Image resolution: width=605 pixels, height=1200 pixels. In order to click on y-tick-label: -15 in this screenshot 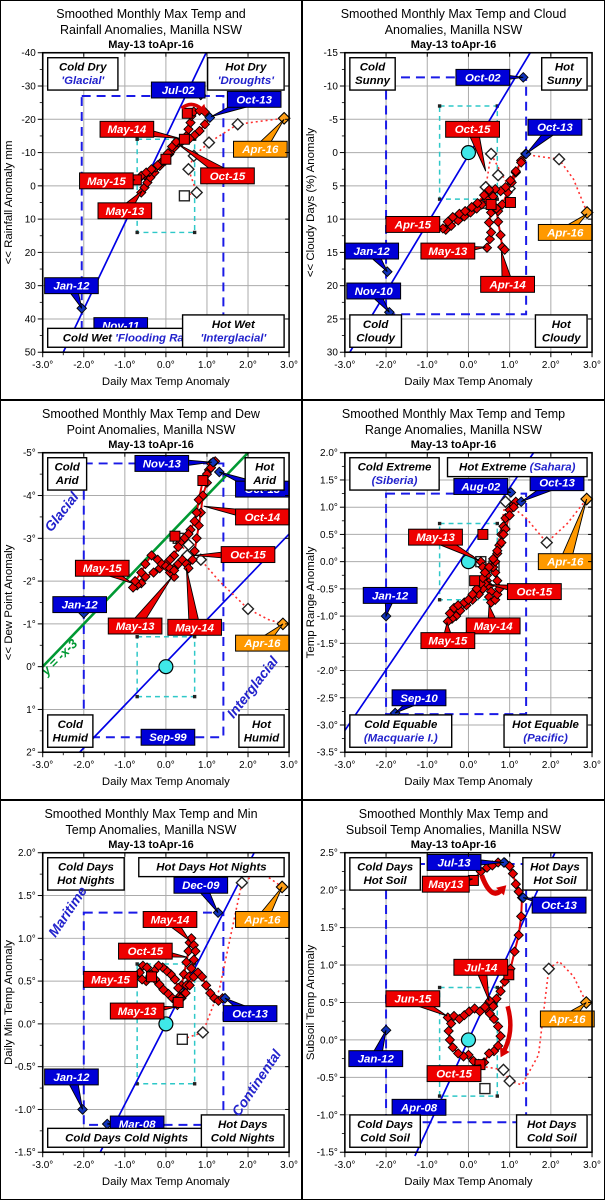, I will do `click(330, 53)`.